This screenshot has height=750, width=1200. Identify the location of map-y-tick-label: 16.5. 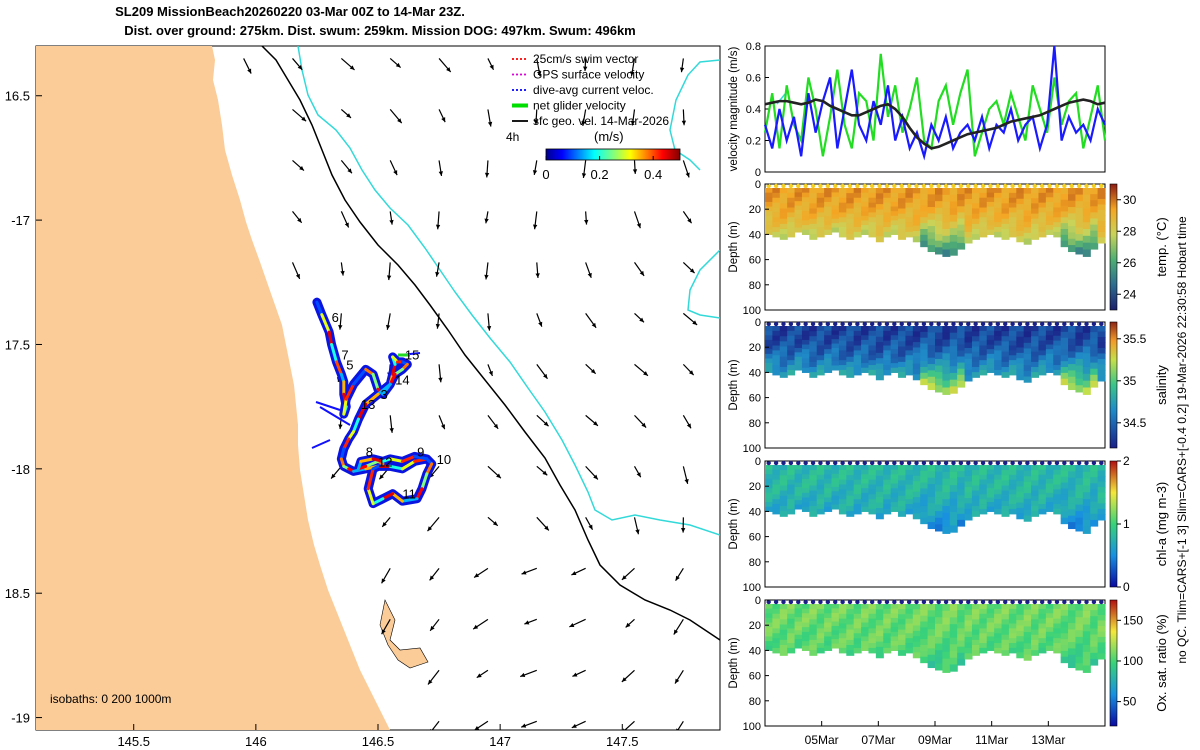
(17, 96).